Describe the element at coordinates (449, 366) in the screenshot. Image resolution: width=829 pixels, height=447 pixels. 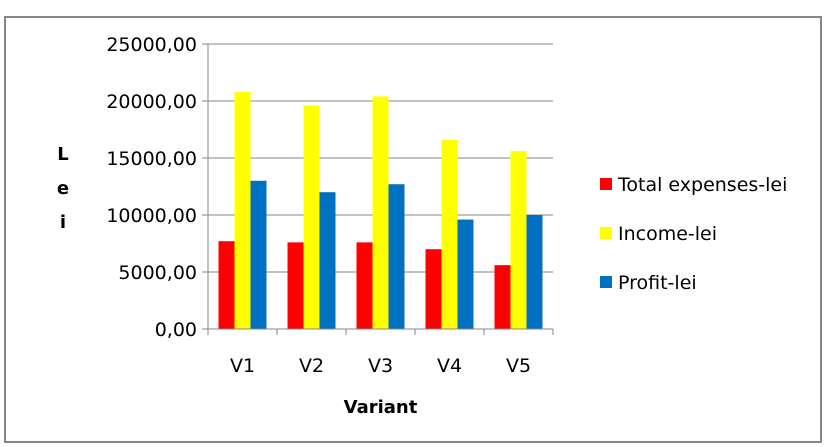
I see `x-tick-label: V4` at that location.